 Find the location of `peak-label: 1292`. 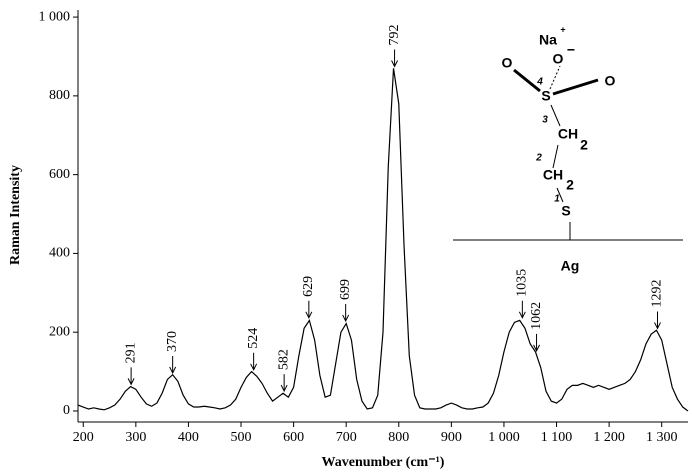

peak-label: 1292 is located at coordinates (657, 293).